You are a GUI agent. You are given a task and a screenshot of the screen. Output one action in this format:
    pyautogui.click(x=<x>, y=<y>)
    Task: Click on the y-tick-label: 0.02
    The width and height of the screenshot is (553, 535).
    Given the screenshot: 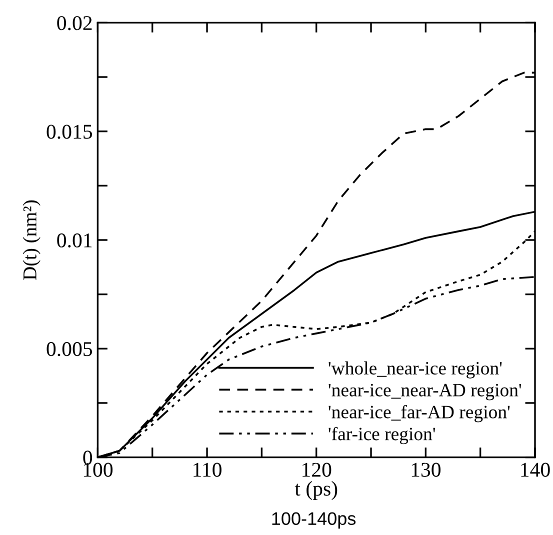 What is the action you would take?
    pyautogui.click(x=74, y=23)
    